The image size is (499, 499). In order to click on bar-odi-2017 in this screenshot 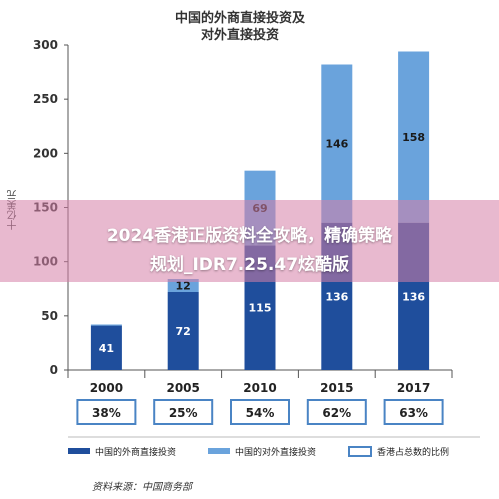, I will do `click(414, 137)`.